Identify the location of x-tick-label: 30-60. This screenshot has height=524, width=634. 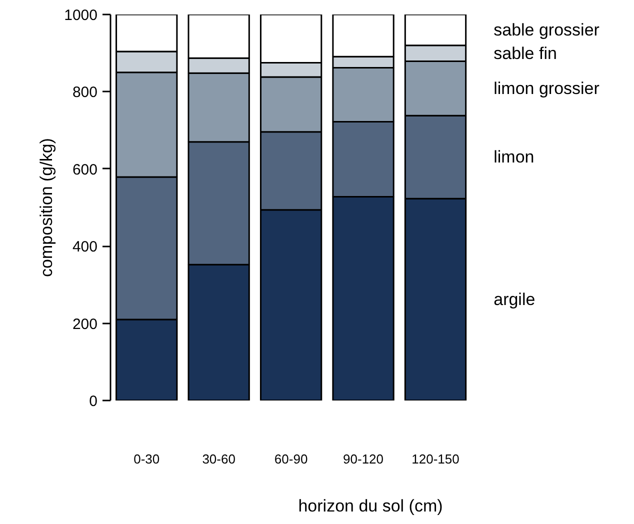
(219, 459).